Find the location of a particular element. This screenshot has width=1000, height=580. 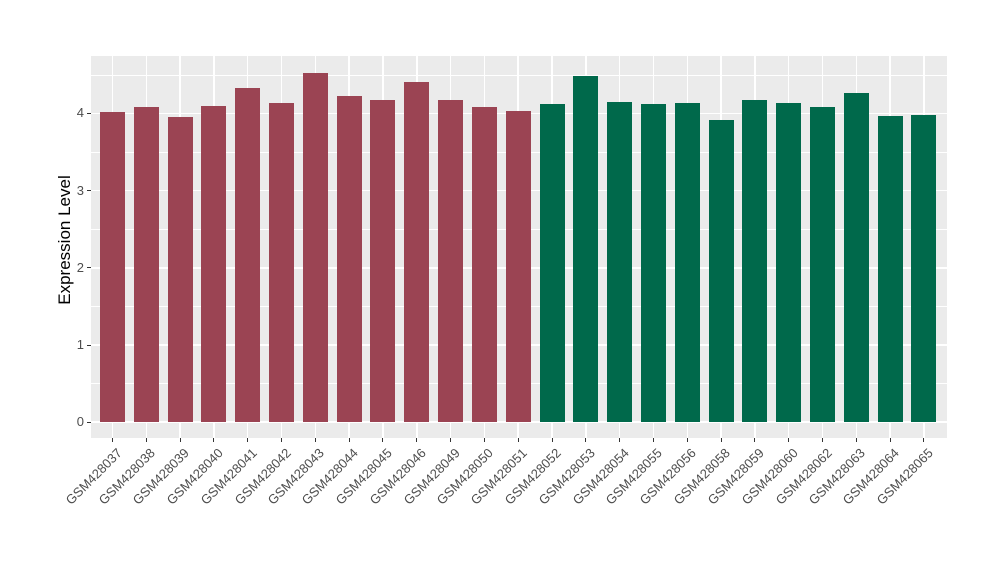

bar-GSM428042 is located at coordinates (282, 263).